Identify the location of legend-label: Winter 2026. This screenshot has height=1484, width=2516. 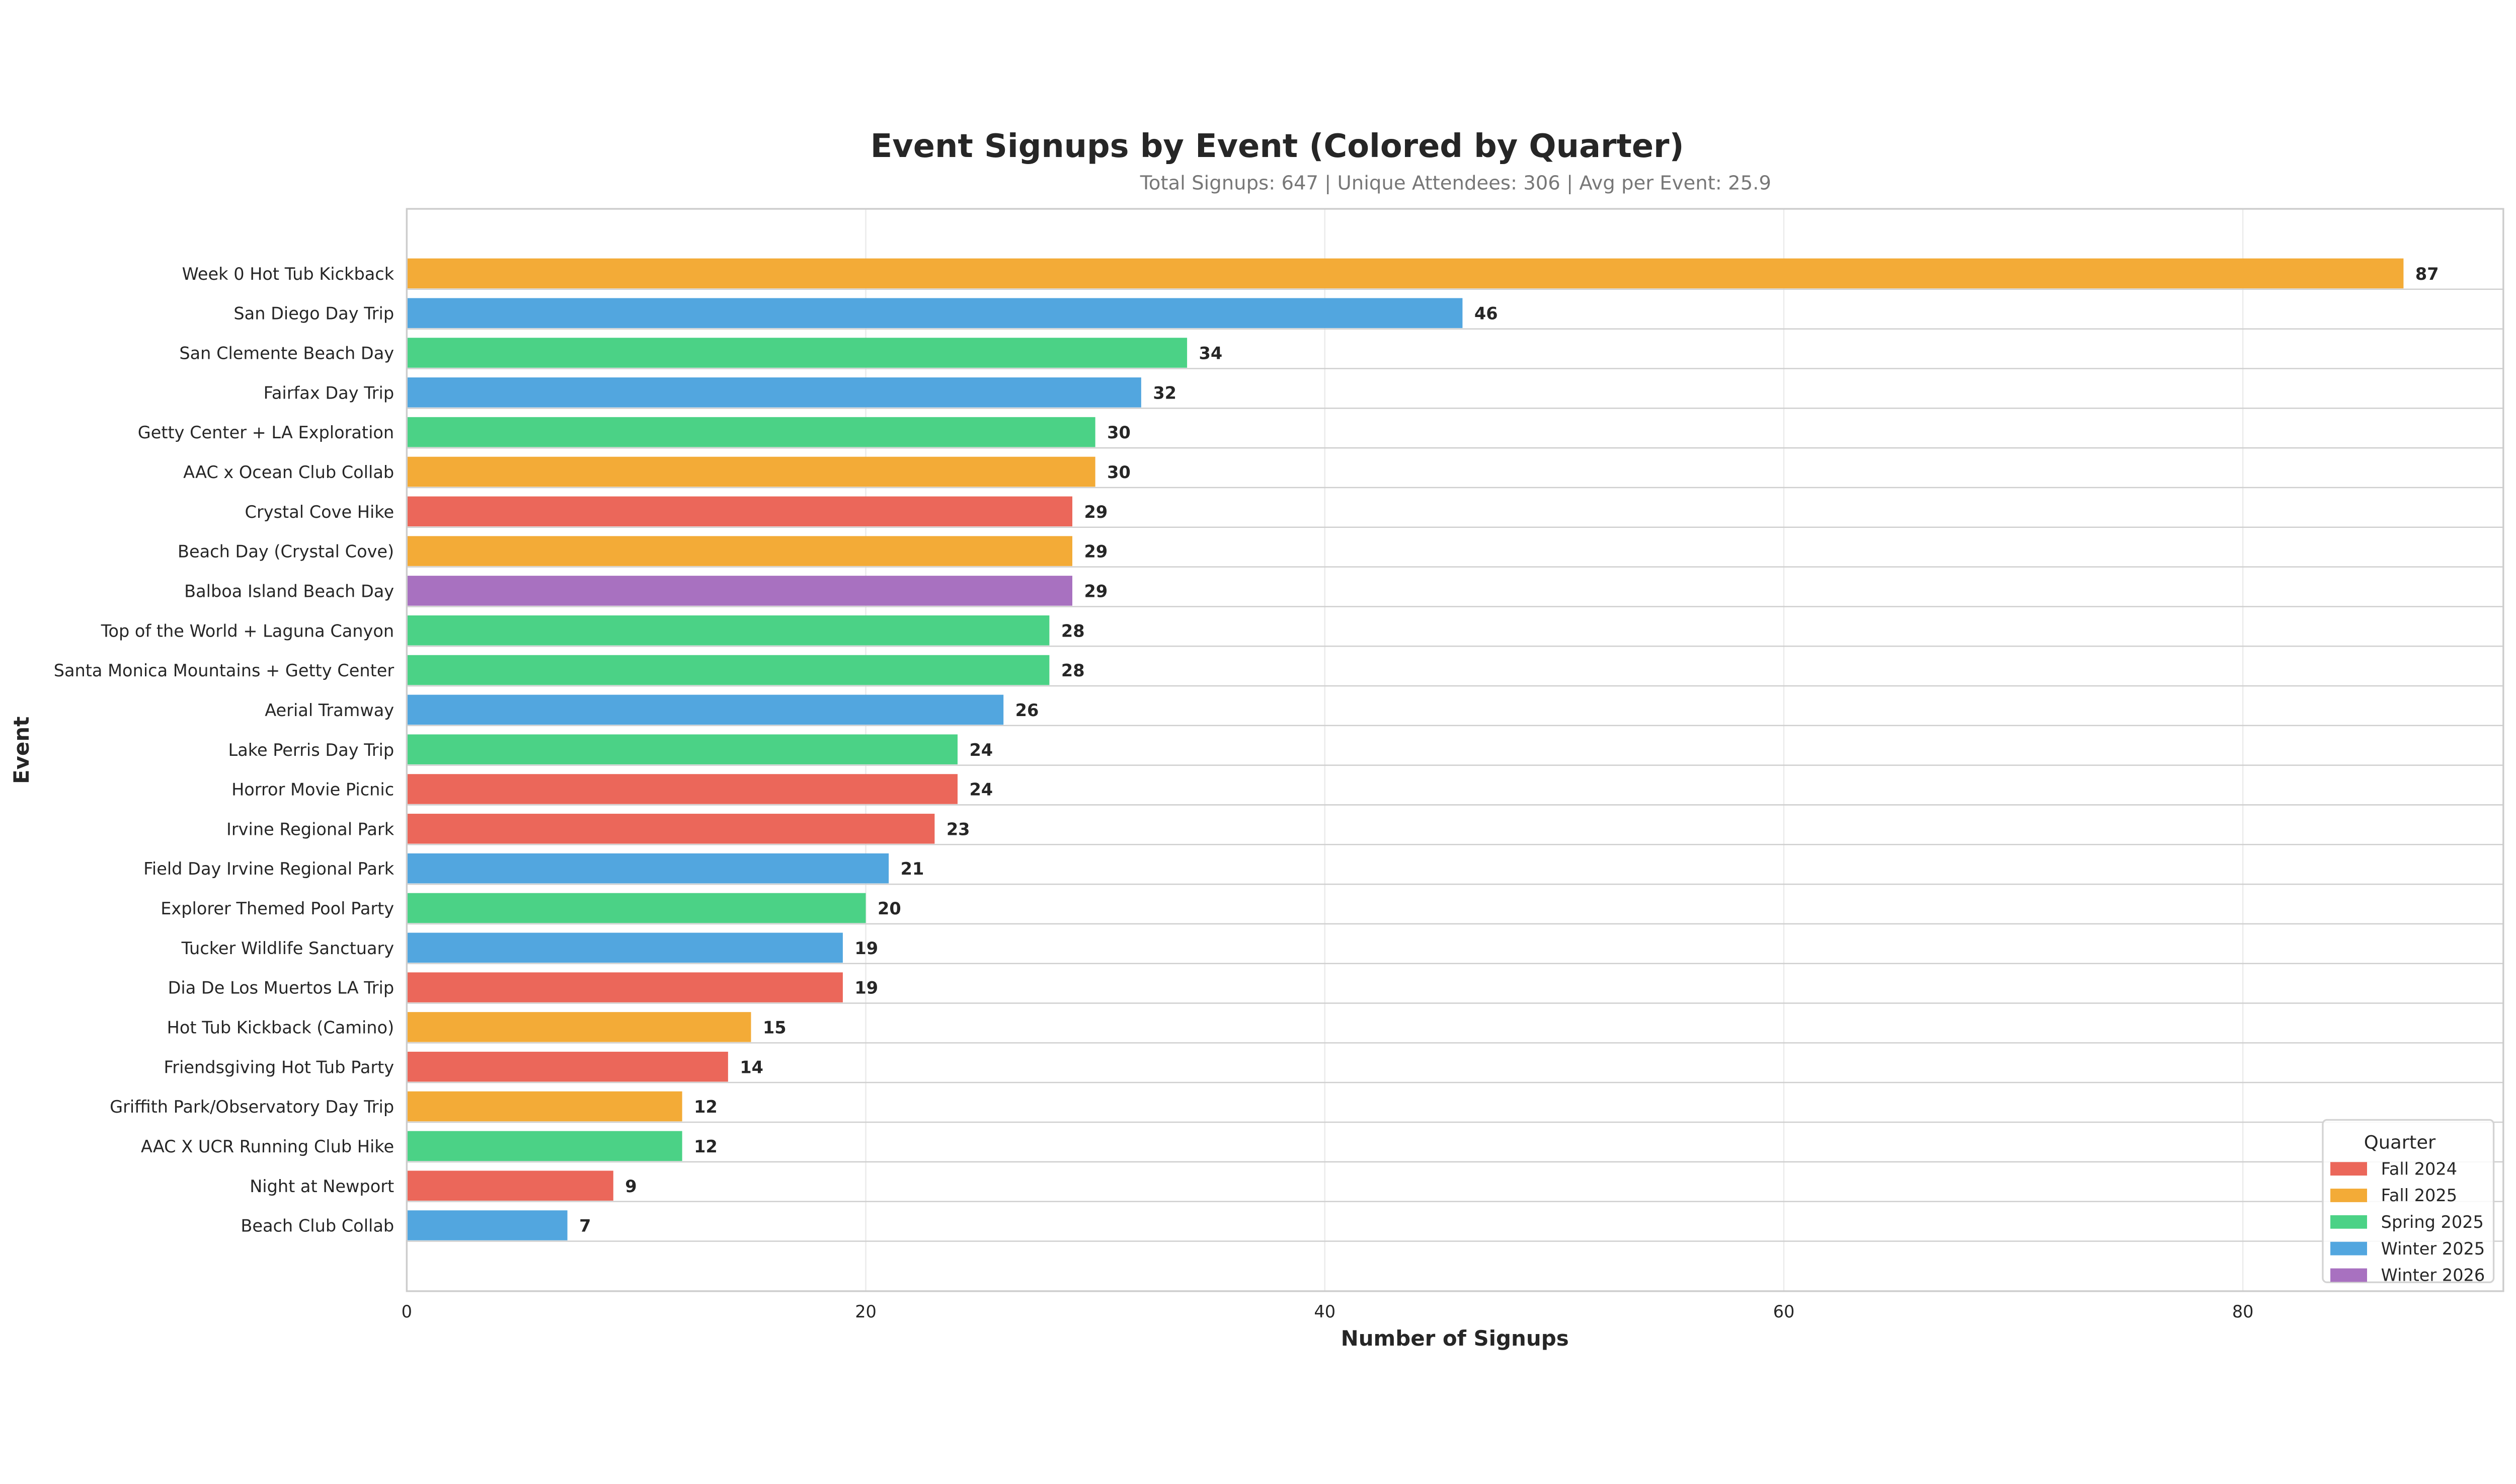
(2433, 1275).